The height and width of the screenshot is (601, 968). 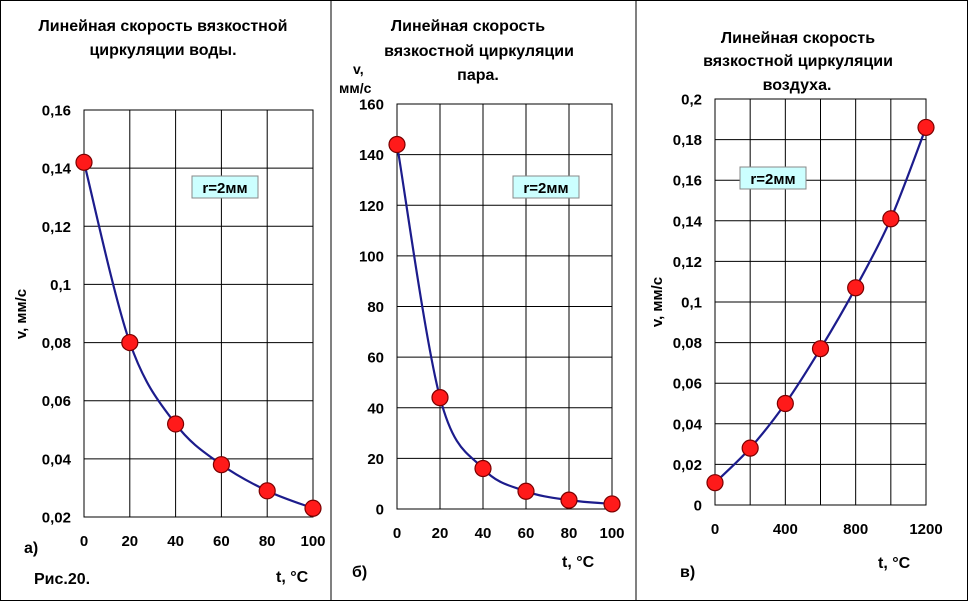 I want to click on y-tick-label: 0,16, so click(x=687, y=181).